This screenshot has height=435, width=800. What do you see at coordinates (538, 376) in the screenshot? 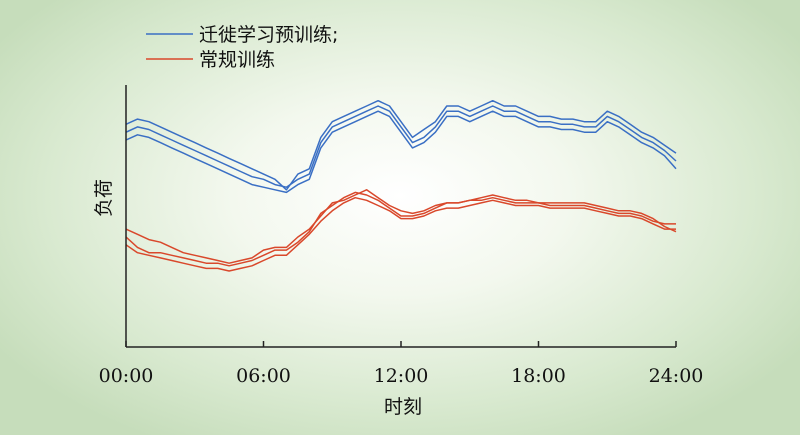
I see `x-tick-label: 18:00` at bounding box center [538, 376].